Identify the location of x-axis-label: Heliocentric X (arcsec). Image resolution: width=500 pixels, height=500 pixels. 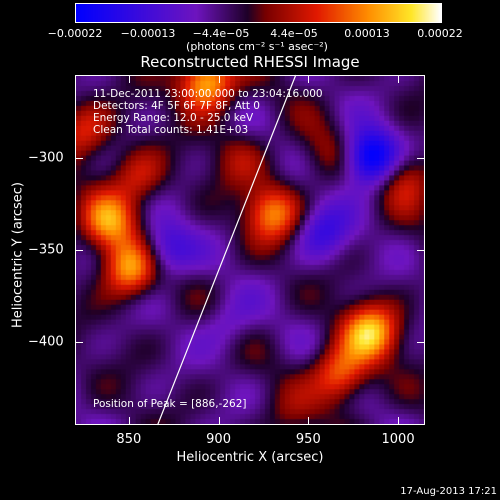
(250, 457).